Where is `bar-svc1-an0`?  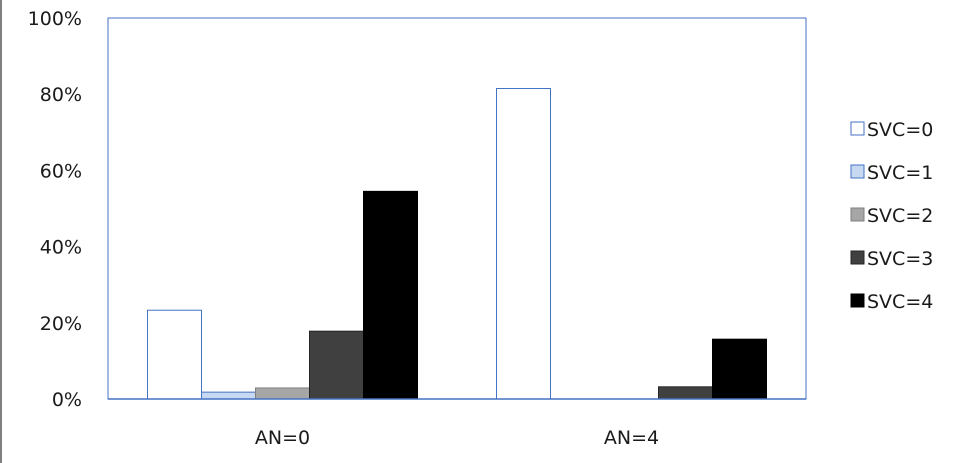
bar-svc1-an0 is located at coordinates (228, 395).